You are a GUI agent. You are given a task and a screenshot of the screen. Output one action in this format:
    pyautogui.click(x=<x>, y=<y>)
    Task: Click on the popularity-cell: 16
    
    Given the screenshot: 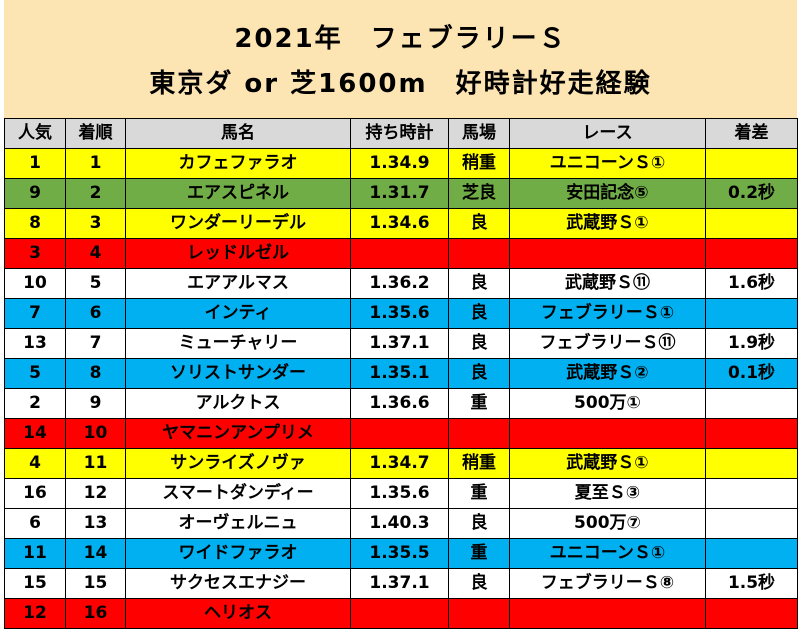 What is the action you would take?
    pyautogui.click(x=35, y=493)
    